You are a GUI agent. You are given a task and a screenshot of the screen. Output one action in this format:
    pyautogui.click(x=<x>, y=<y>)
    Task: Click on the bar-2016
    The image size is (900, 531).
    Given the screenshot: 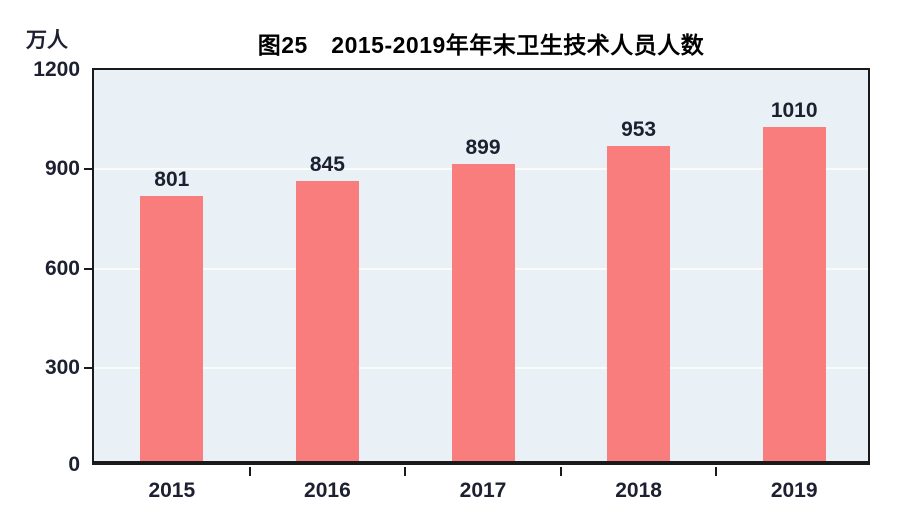 What is the action you would take?
    pyautogui.click(x=327, y=321)
    